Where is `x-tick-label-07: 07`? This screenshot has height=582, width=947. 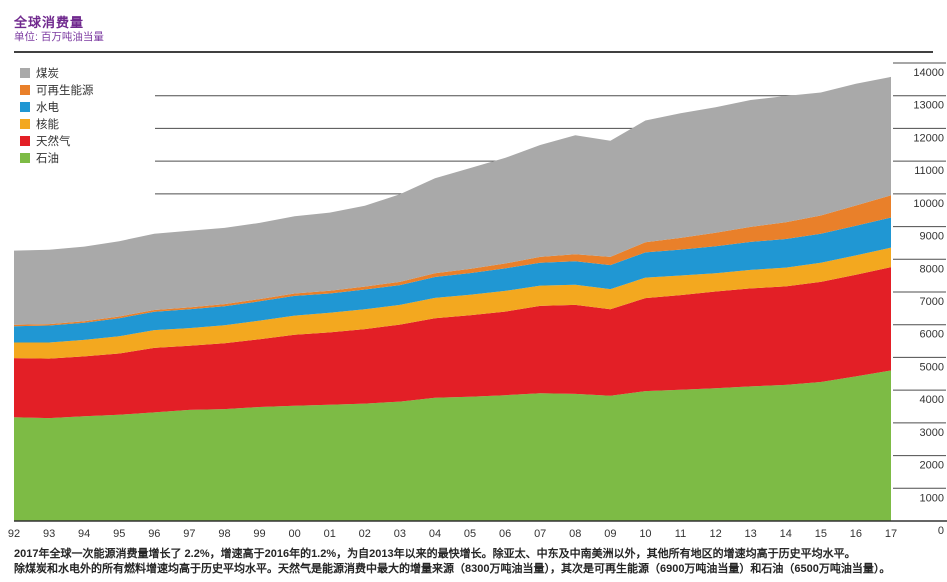
x-tick-label-07: 07 is located at coordinates (540, 534).